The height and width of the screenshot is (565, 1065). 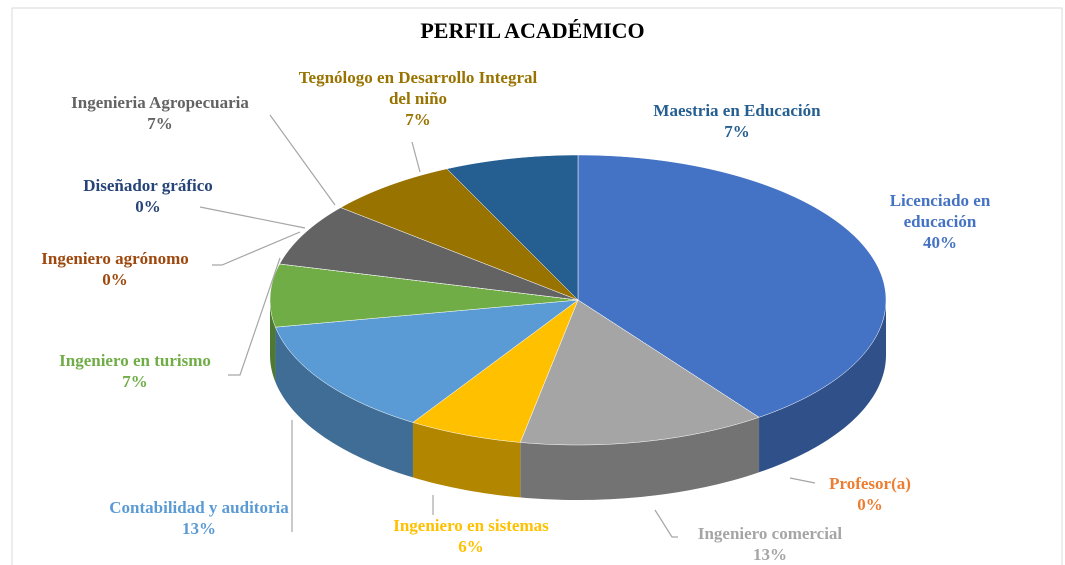 What do you see at coordinates (471, 536) in the screenshot?
I see `slice-label: Ingeniero en sistemas 6%` at bounding box center [471, 536].